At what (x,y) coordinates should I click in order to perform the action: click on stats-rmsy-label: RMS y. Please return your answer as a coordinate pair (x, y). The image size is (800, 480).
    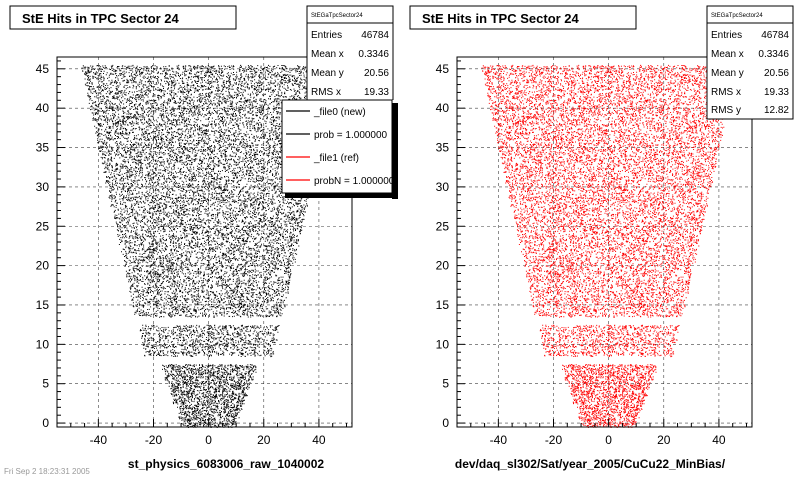
    Looking at the image, I should click on (726, 110).